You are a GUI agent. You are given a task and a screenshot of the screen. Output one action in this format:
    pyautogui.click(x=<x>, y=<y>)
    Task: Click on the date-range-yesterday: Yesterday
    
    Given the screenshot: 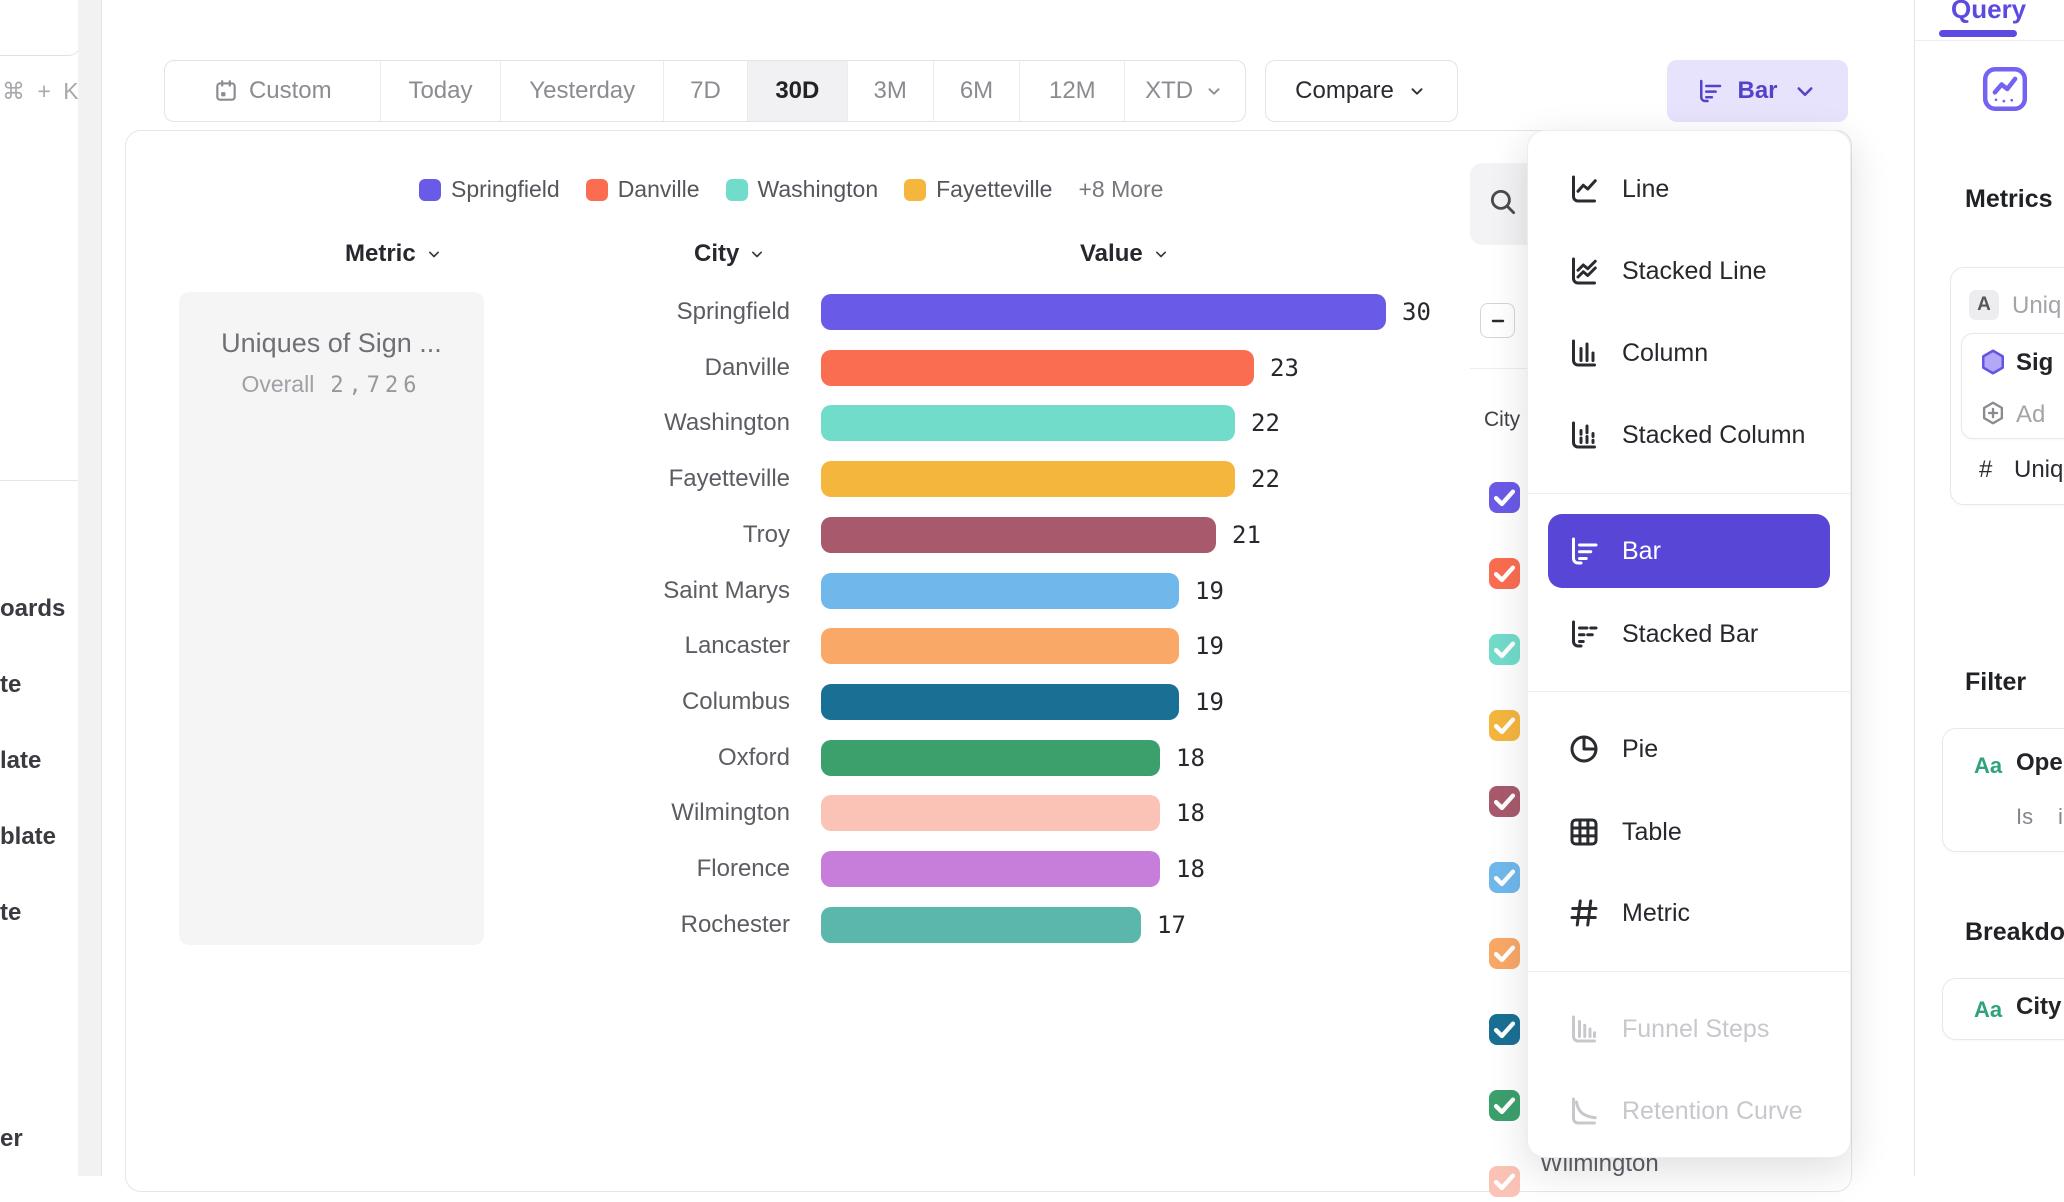 What is the action you would take?
    pyautogui.click(x=581, y=91)
    